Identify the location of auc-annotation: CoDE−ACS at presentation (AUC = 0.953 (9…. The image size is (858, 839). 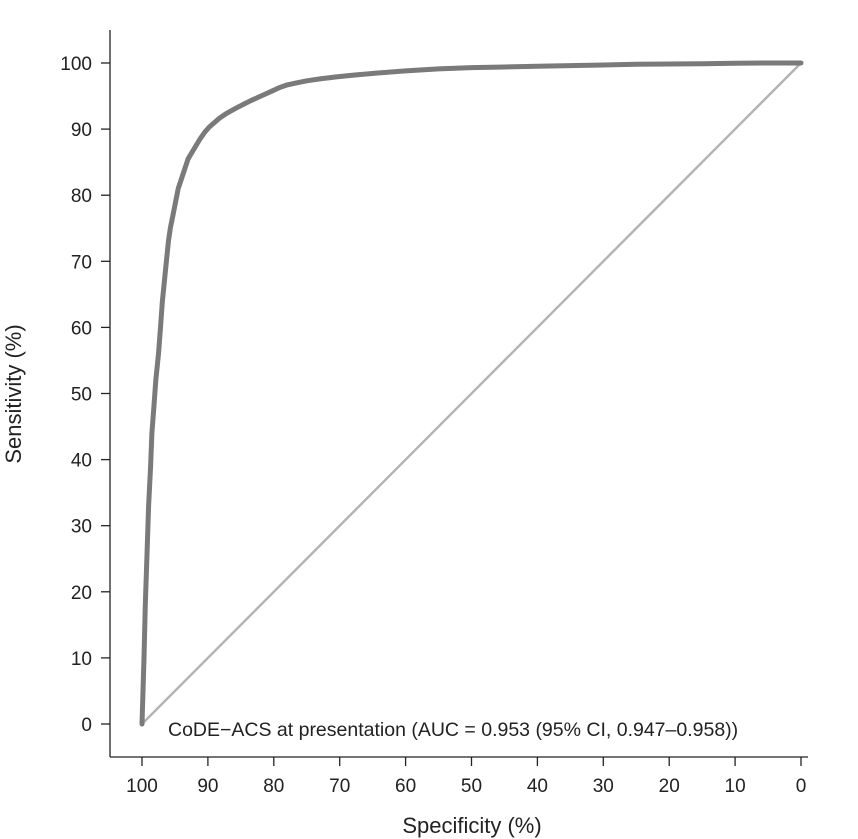
(453, 730).